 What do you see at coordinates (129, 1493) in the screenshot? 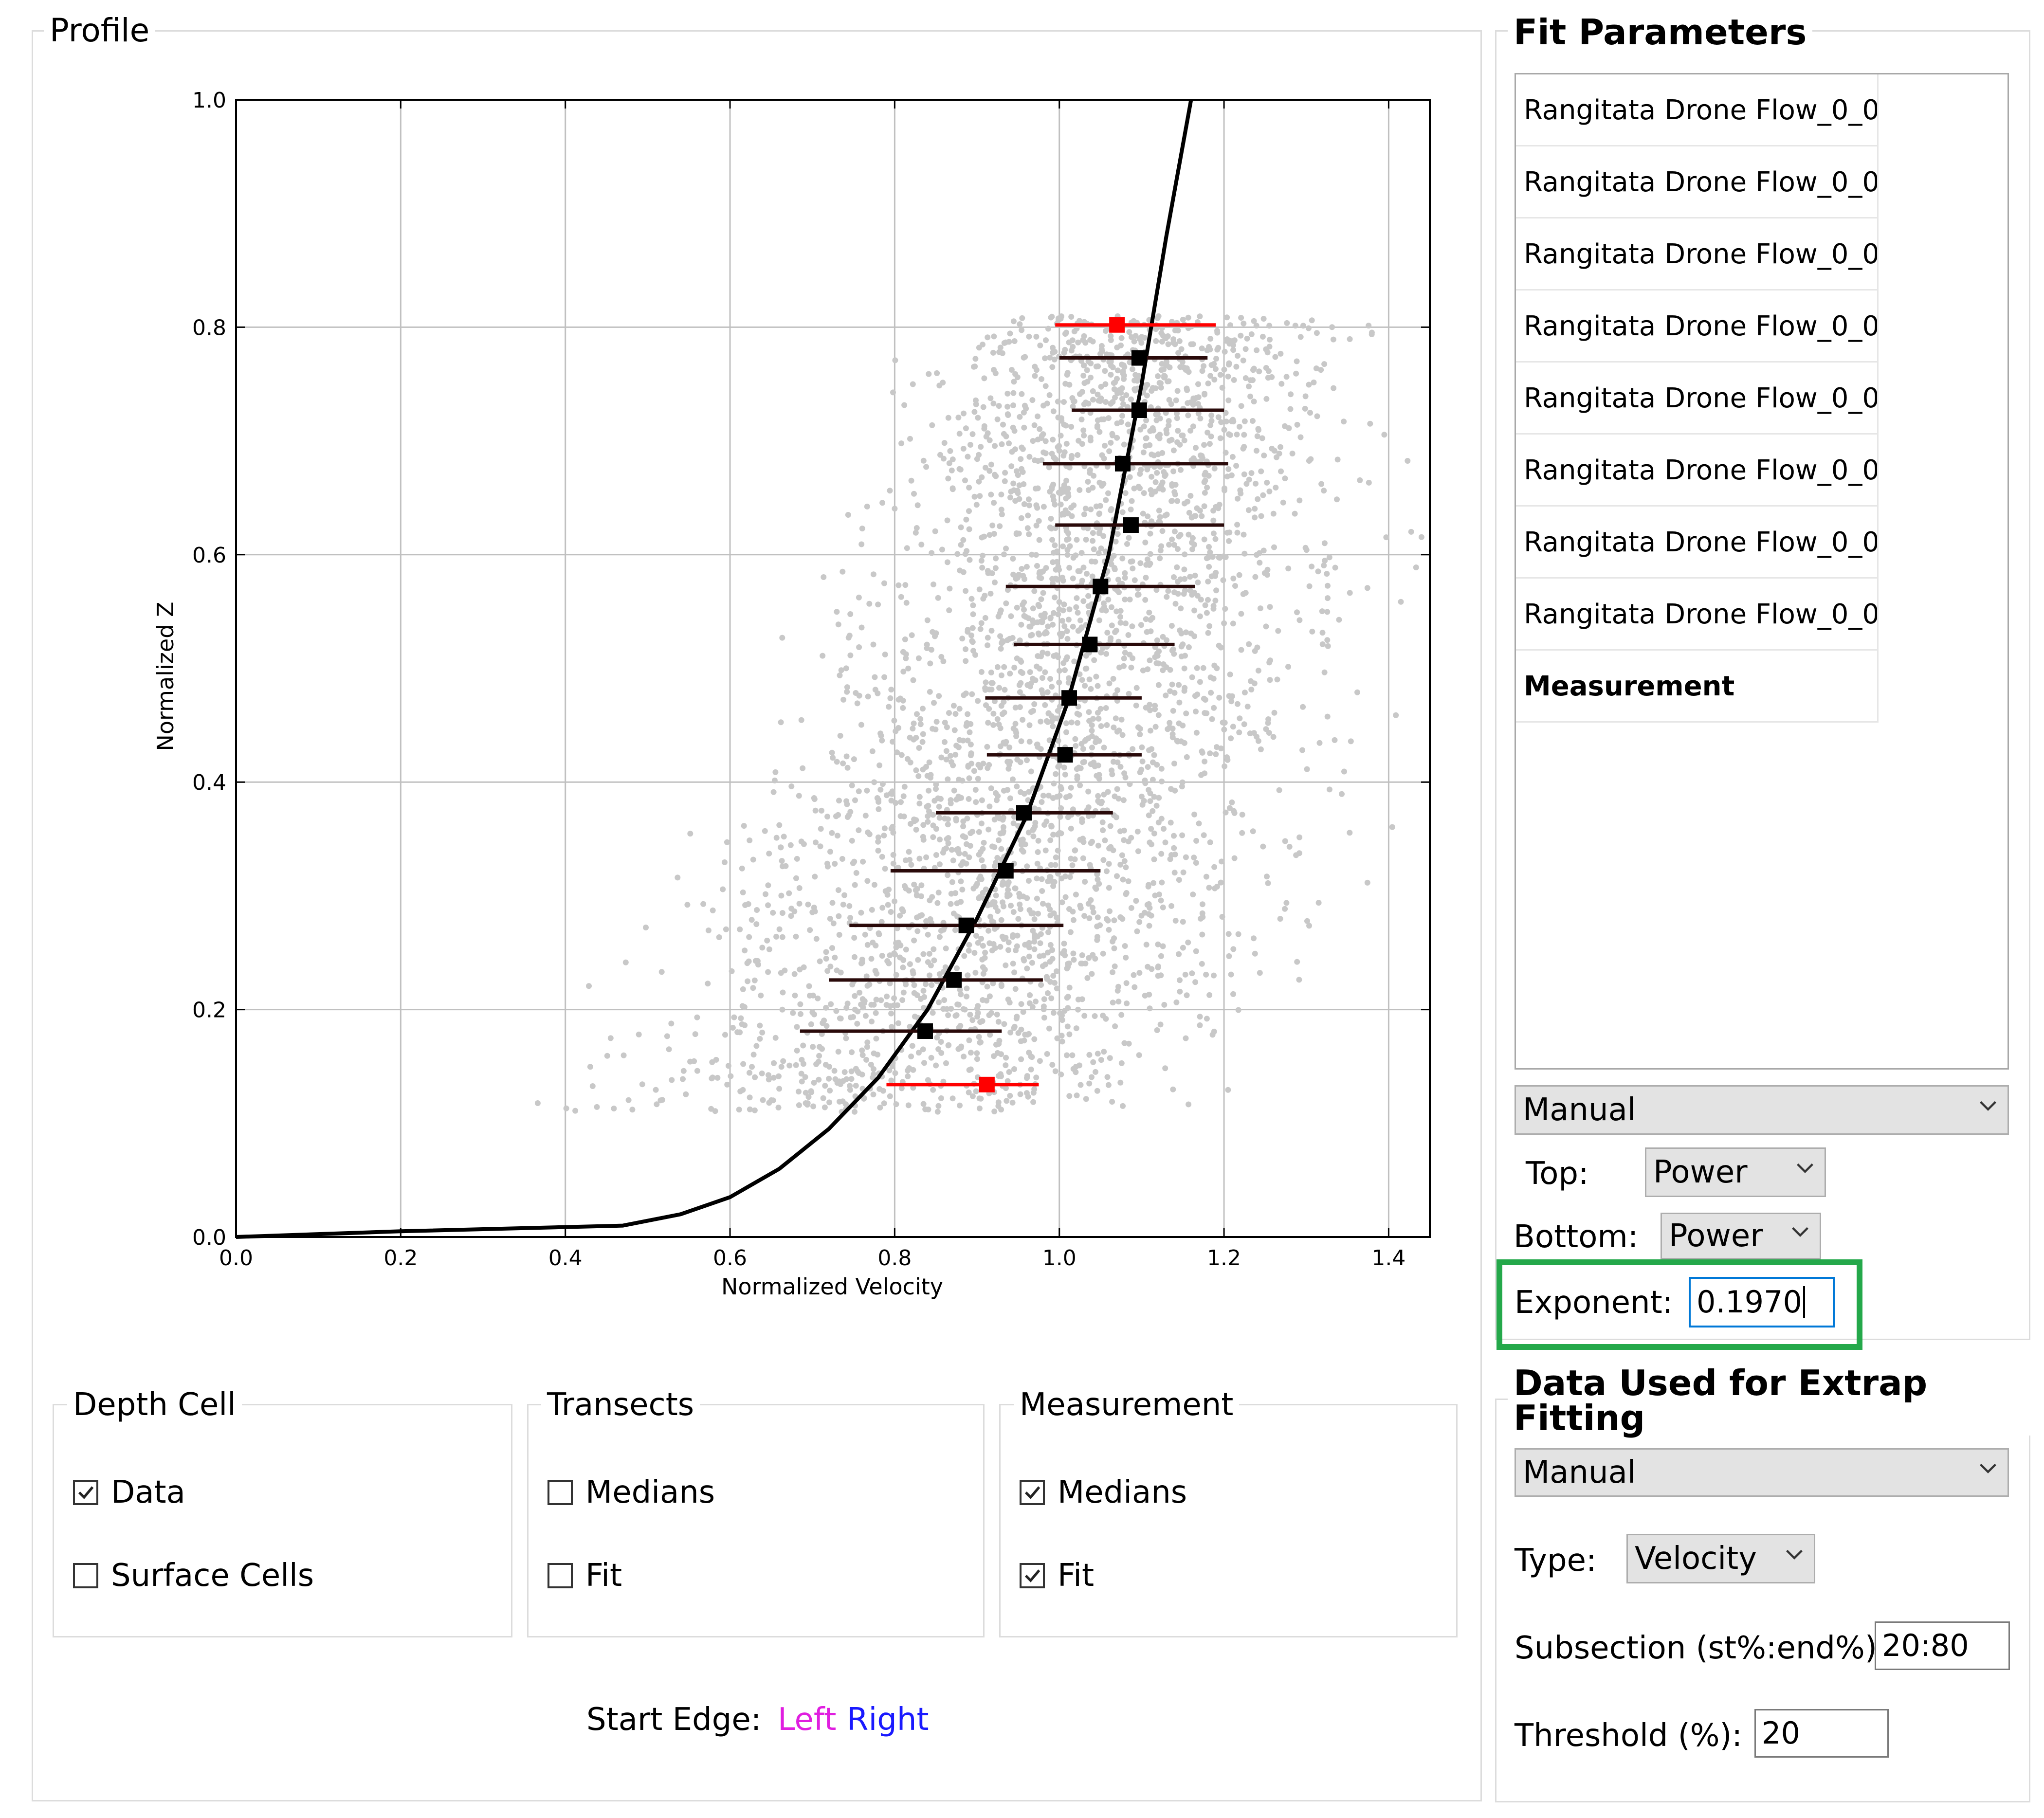
I see `depth-cell-data-checkbox: Data` at bounding box center [129, 1493].